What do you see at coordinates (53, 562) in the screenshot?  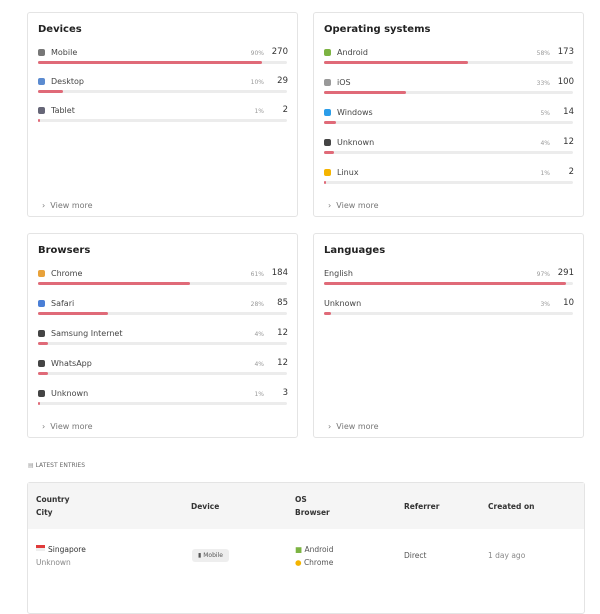 I see `cell: Unknown` at bounding box center [53, 562].